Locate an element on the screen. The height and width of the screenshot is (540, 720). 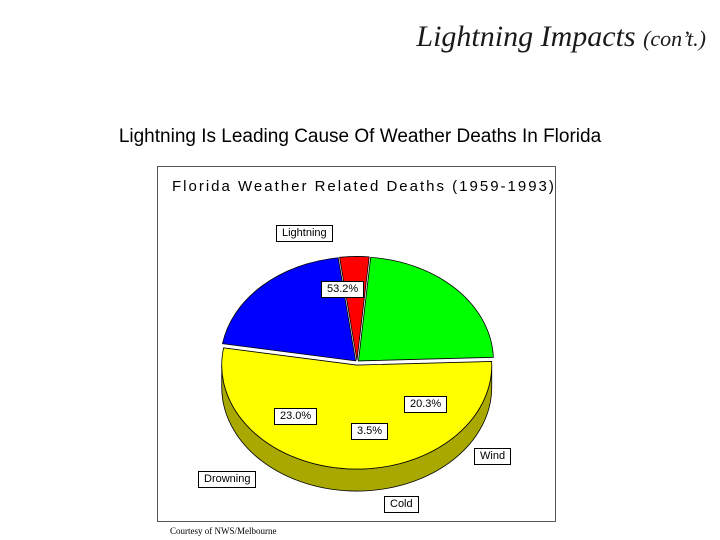
slide-title-main: Lightning Impacts is located at coordinates (526, 36).